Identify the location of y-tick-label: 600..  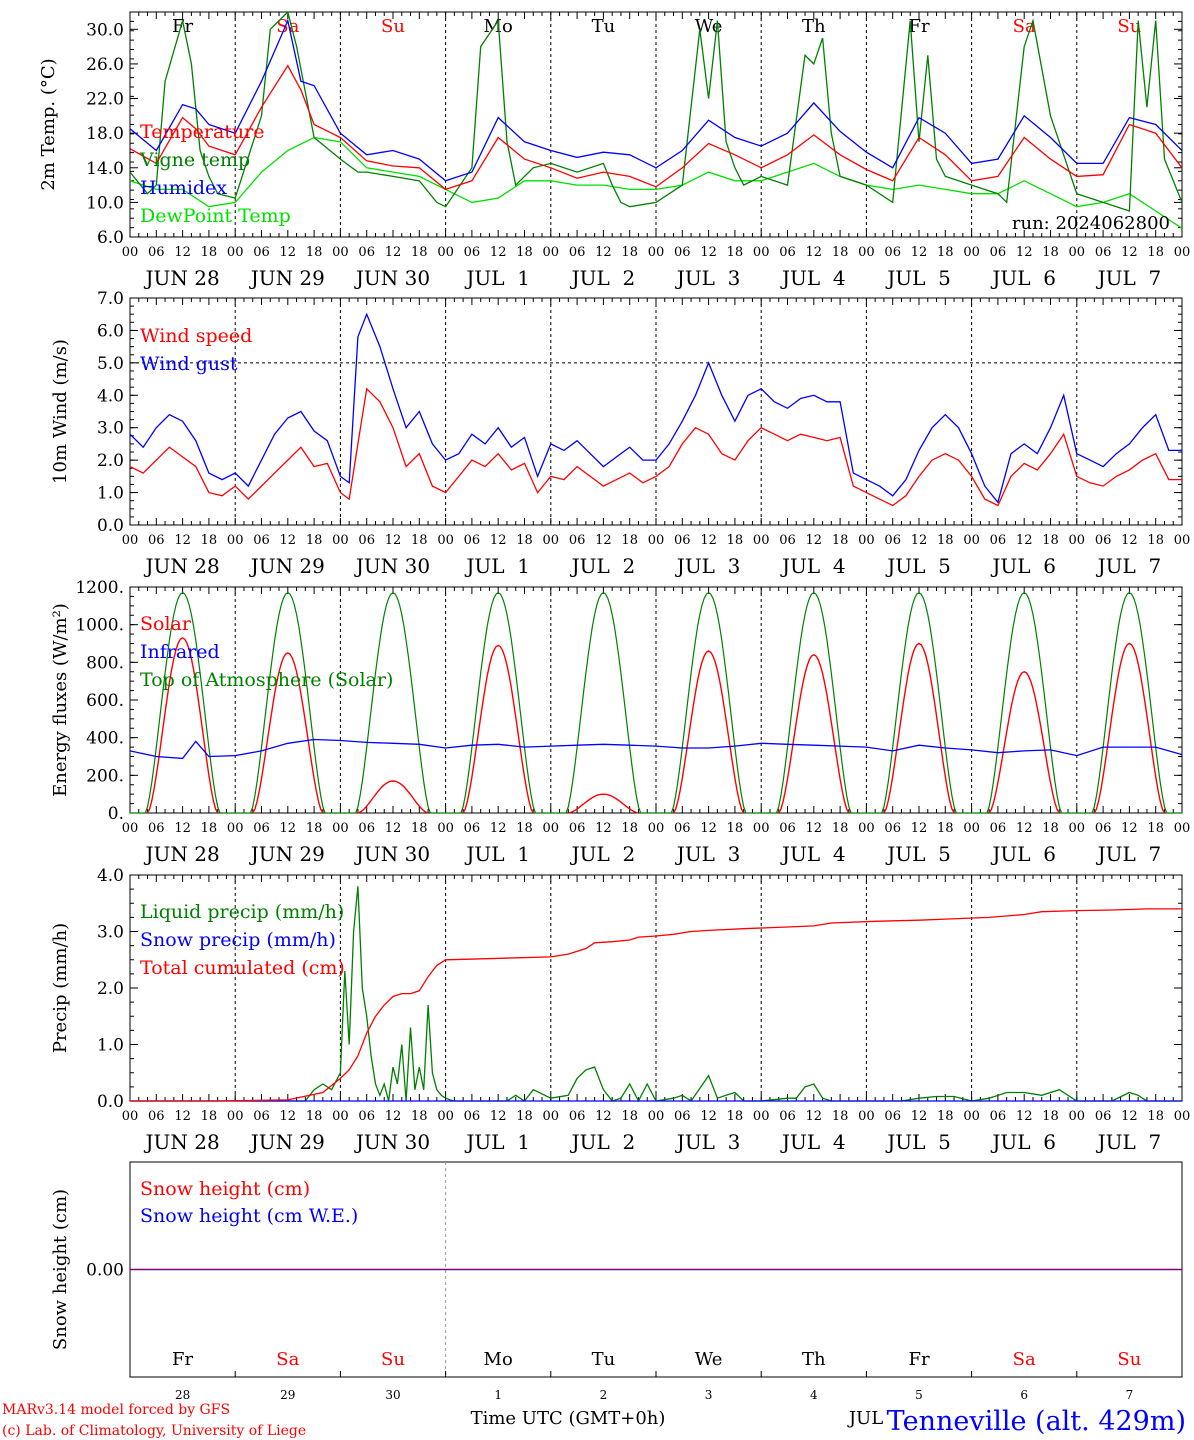
(105, 701).